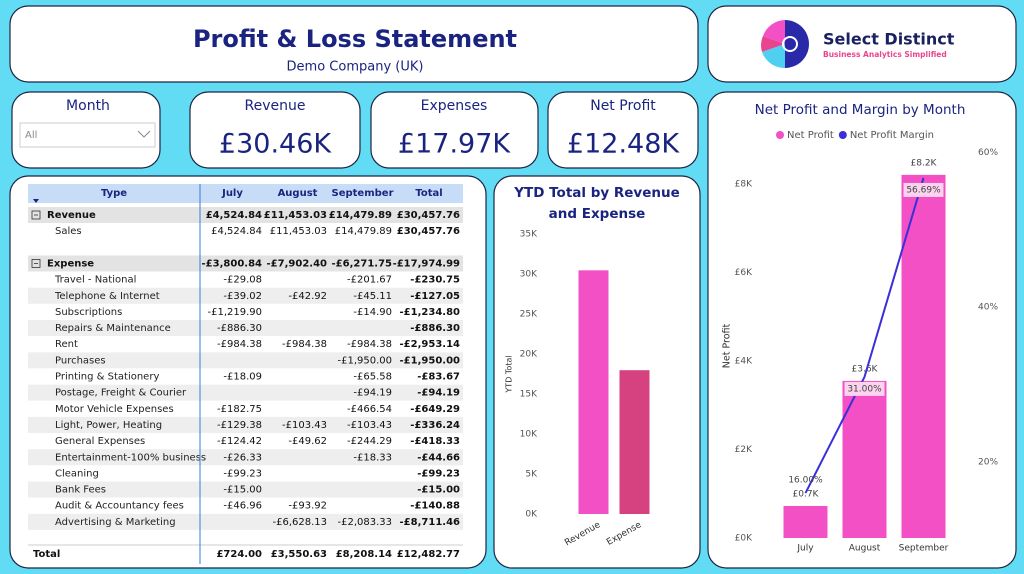 The width and height of the screenshot is (1024, 574). I want to click on table-cell: -£140.88, so click(435, 506).